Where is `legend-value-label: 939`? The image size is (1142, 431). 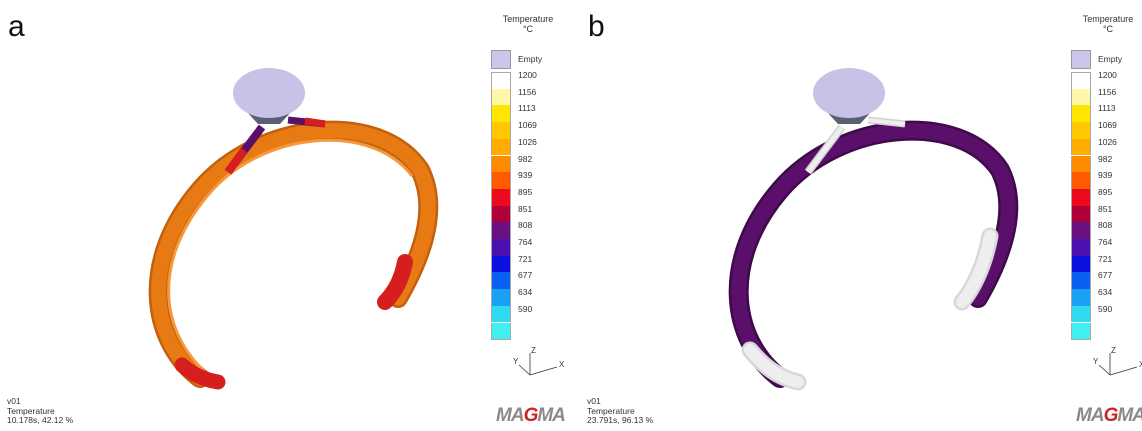 legend-value-label: 939 is located at coordinates (525, 175).